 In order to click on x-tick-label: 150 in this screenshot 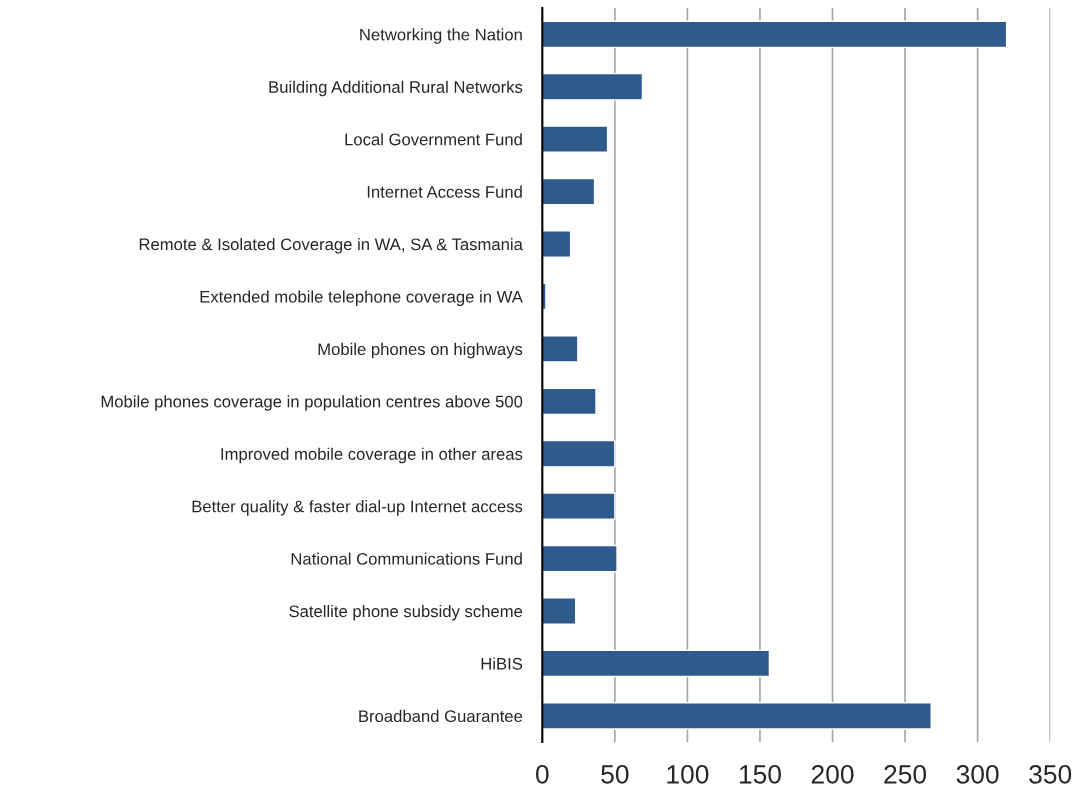, I will do `click(760, 774)`.